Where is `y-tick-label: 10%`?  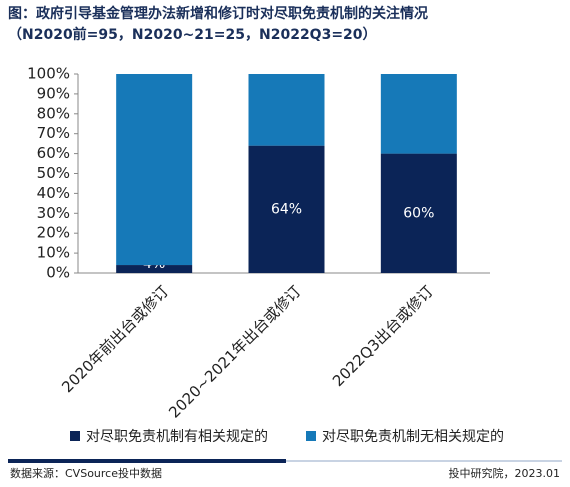 y-tick-label: 10% is located at coordinates (53, 253).